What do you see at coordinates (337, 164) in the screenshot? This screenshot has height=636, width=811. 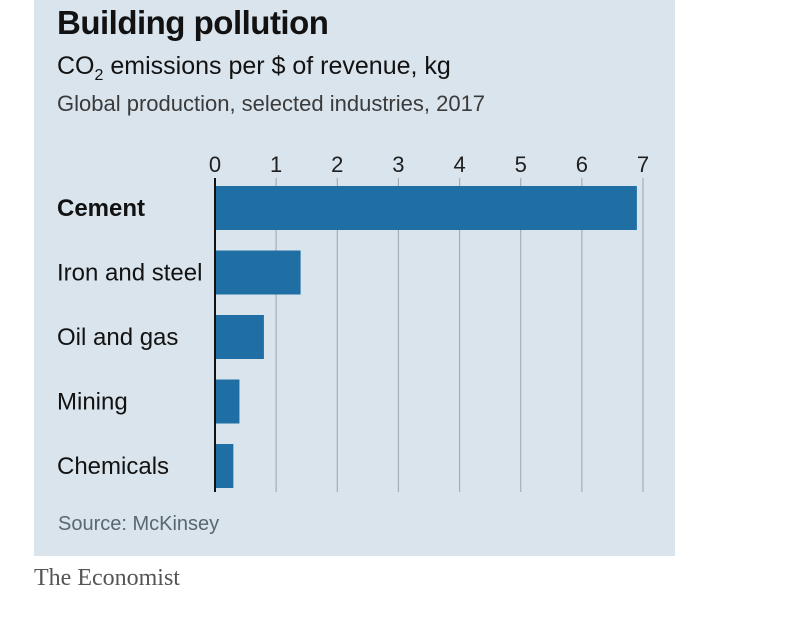 I see `x-tick-label: 2` at bounding box center [337, 164].